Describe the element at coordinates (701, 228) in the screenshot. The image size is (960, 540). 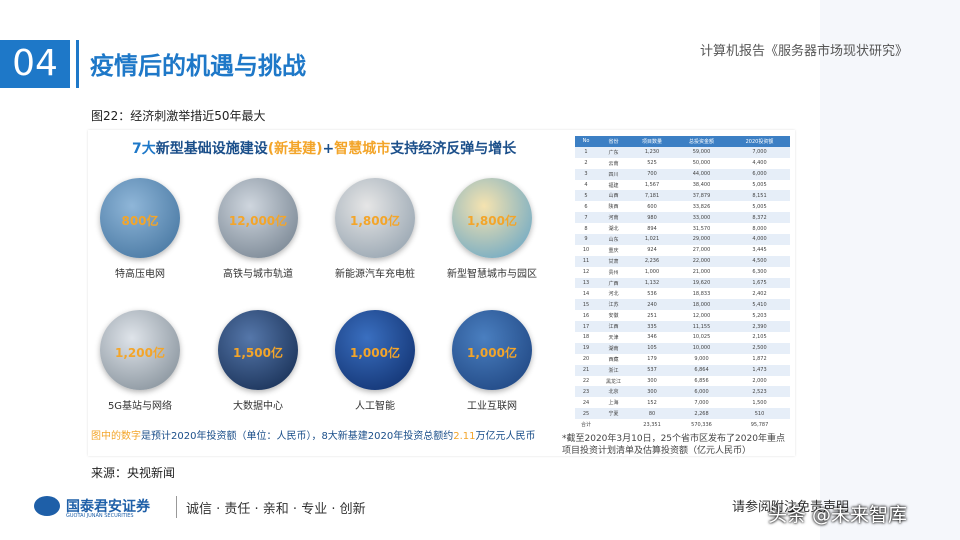
I see `table-cell: 31,570` at that location.